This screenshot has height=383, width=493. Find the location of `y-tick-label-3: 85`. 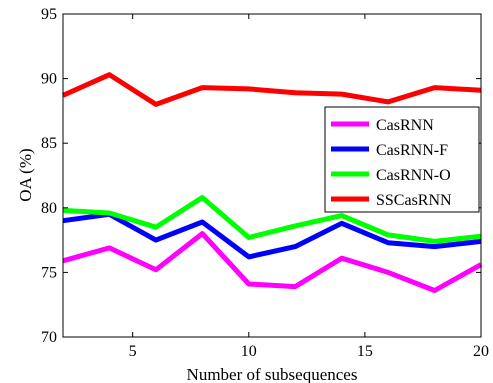

y-tick-label-3: 85 is located at coordinates (49, 143).